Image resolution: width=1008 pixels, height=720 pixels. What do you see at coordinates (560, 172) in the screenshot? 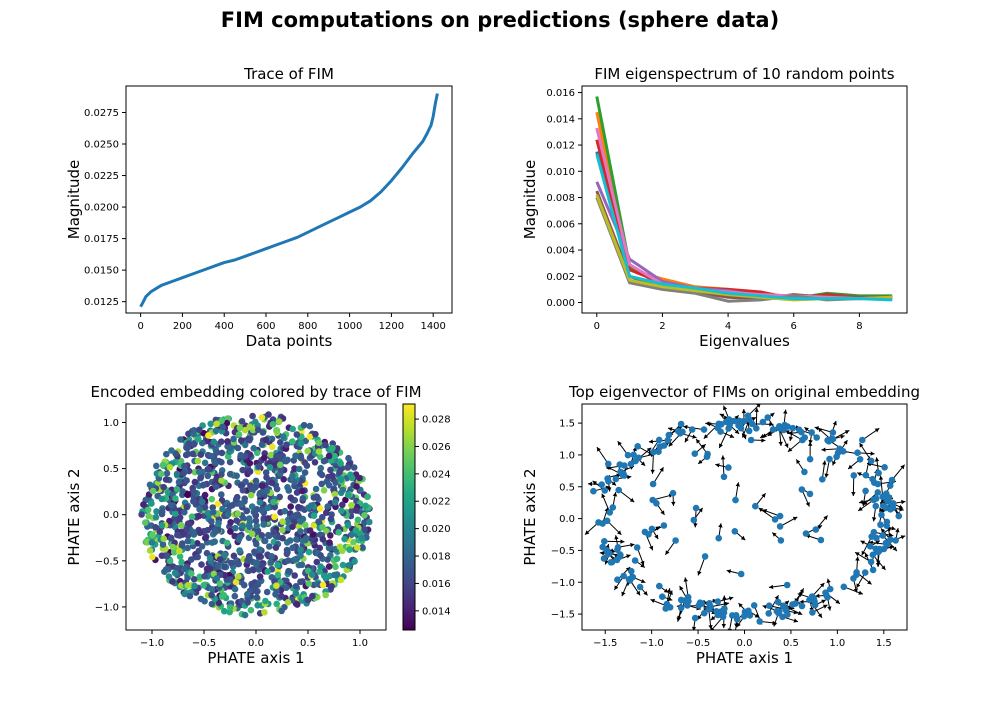
I see `y-tick-label: 0.010` at bounding box center [560, 172].